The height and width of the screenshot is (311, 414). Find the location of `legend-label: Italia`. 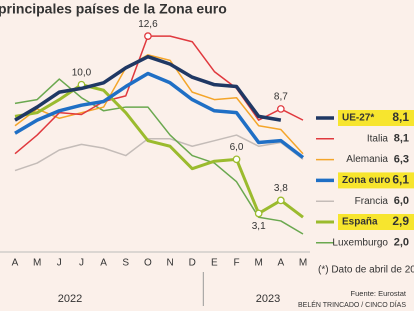

legend-label: Italia is located at coordinates (378, 138).